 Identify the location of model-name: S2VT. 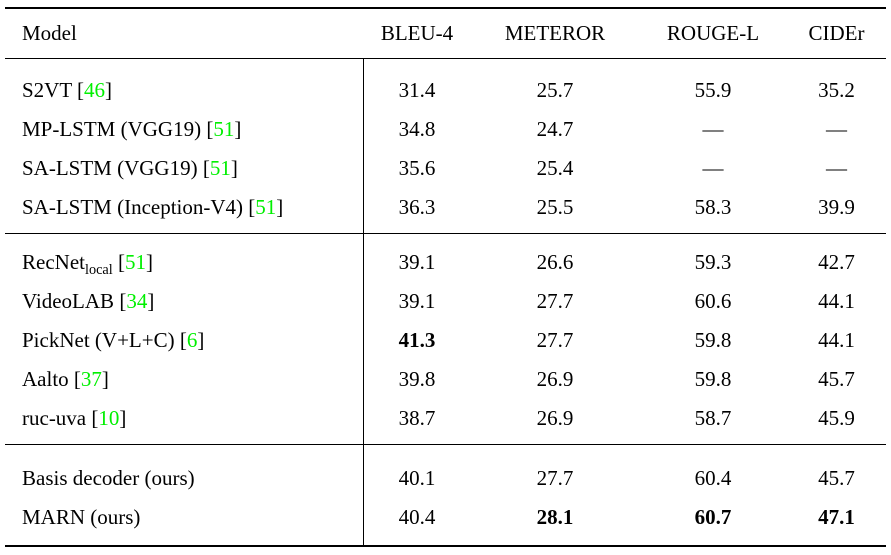
(47, 90).